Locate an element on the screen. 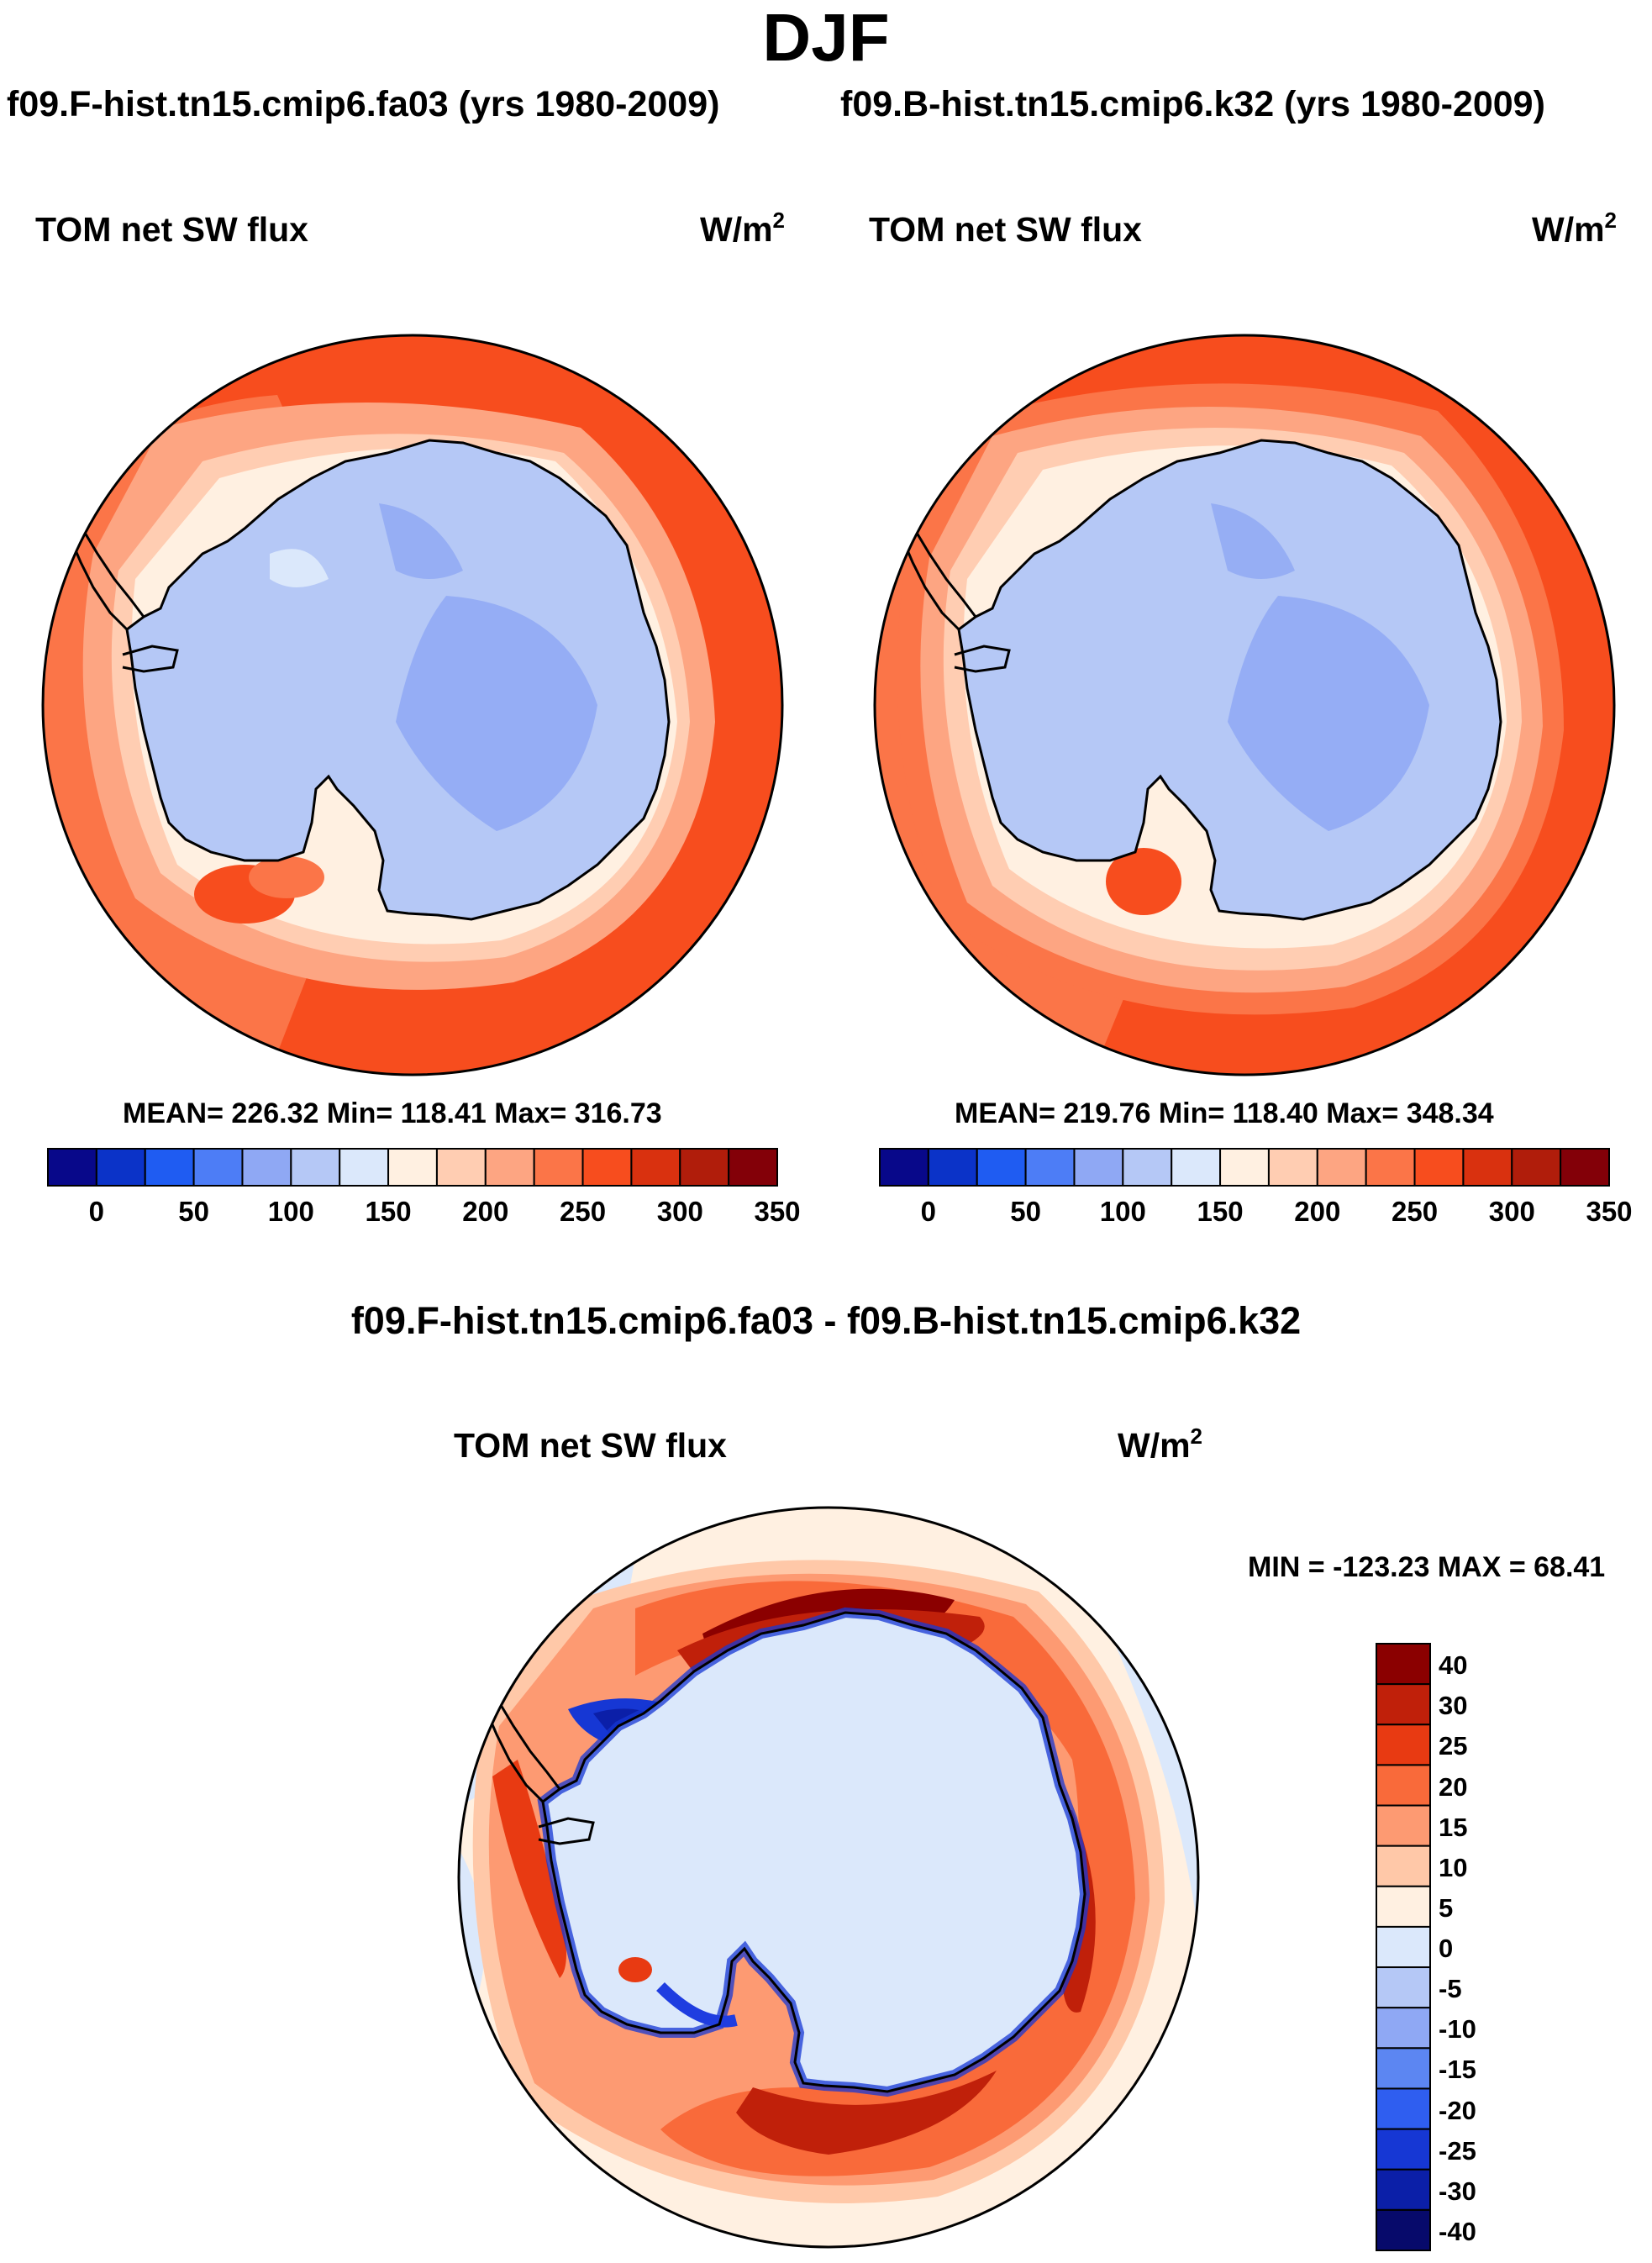 This screenshot has height=2263, width=1652. right-colorbar-tick-label: 250 is located at coordinates (1415, 1211).